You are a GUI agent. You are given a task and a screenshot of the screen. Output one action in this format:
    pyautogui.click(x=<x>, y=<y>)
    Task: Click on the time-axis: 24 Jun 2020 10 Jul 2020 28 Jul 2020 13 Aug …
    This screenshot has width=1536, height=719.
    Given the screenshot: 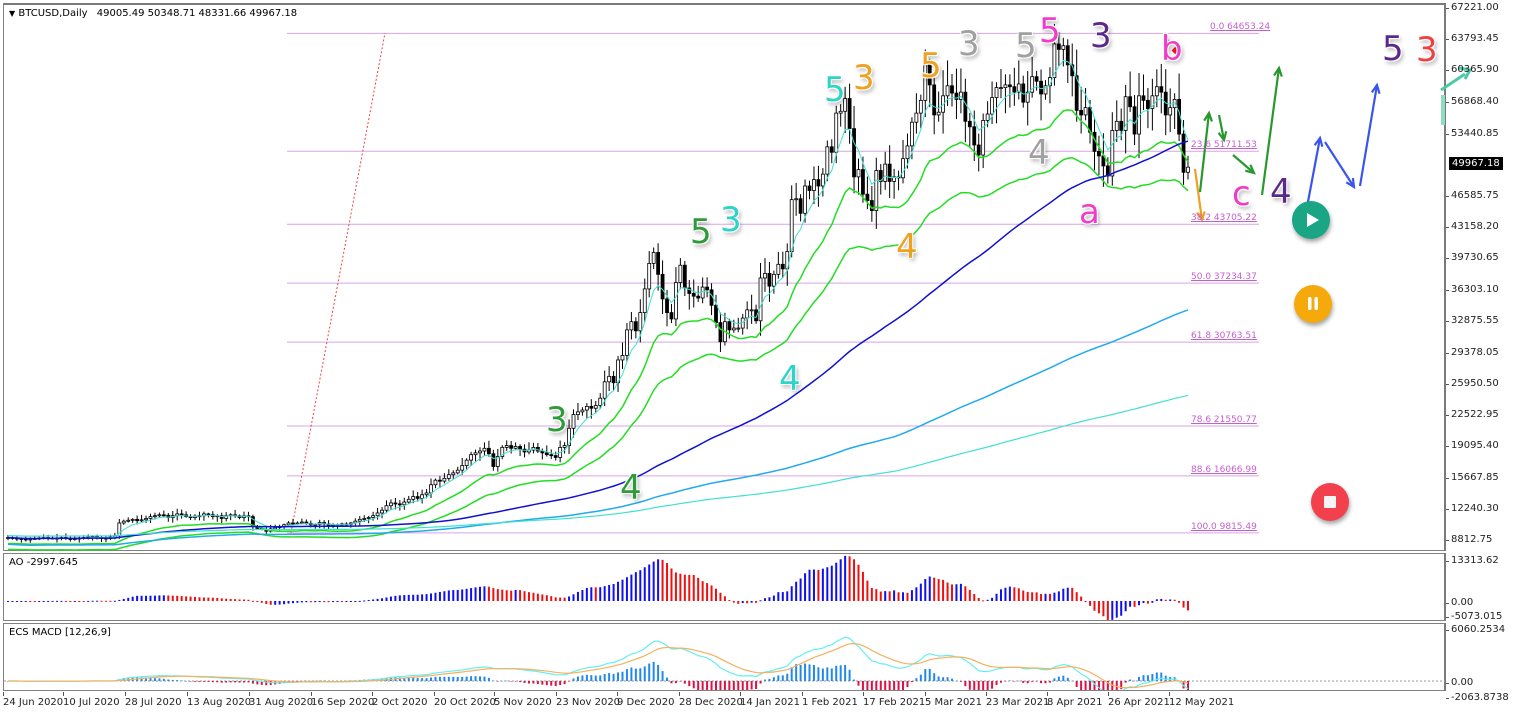 What is the action you would take?
    pyautogui.click(x=724, y=705)
    